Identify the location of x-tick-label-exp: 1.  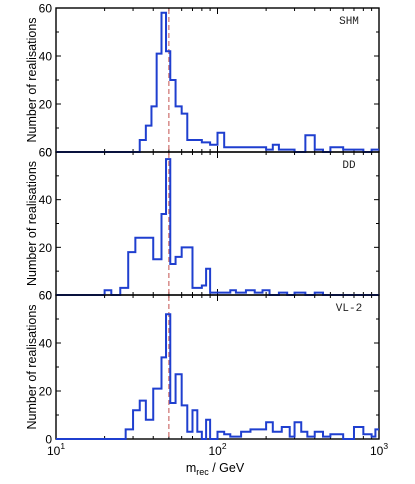
(62, 446).